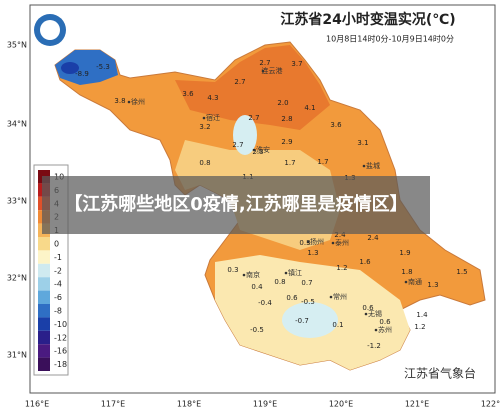 The height and width of the screenshot is (414, 500). I want to click on cold-patch, so click(86, 67).